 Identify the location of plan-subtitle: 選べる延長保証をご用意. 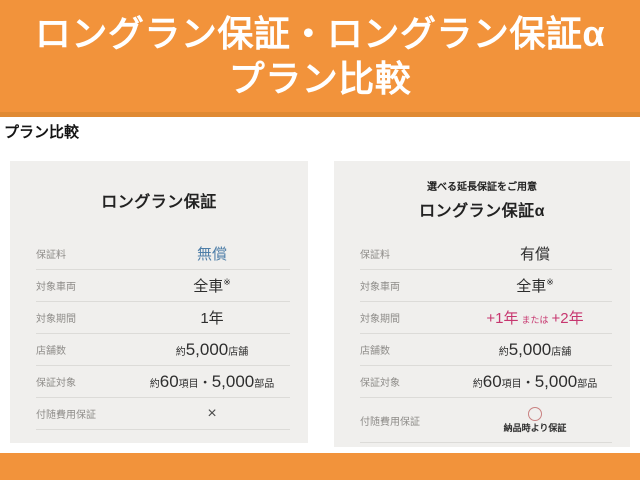
(482, 187).